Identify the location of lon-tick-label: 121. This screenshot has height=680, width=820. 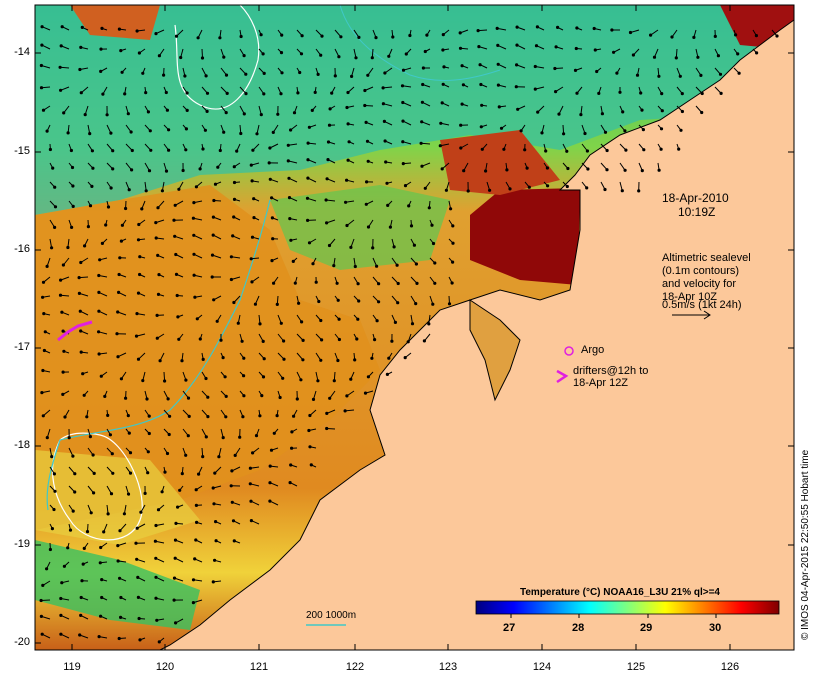
(259, 667).